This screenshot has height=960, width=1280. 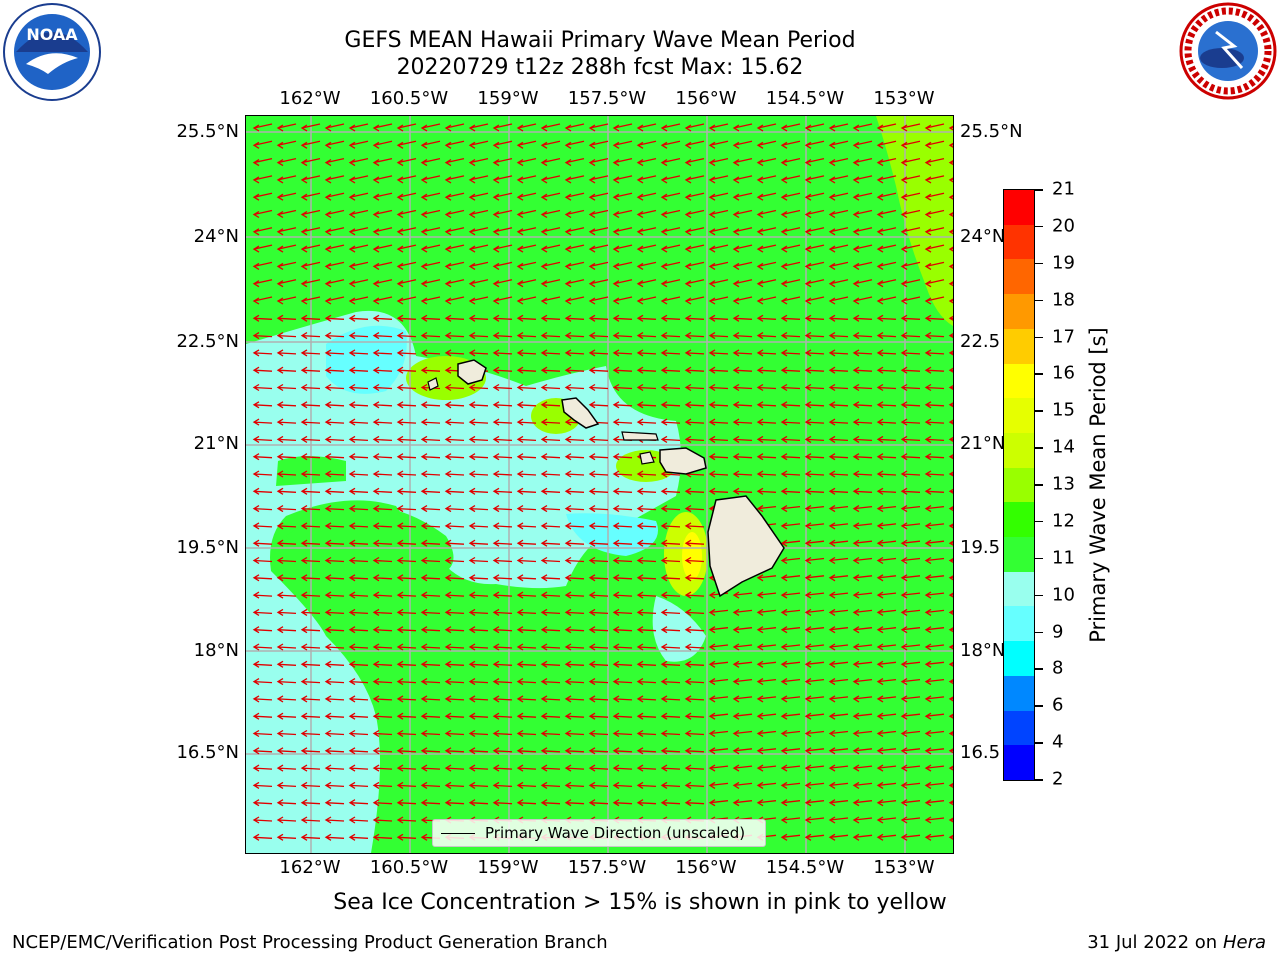 I want to click on colorbar-tick-mark, so click(x=1039, y=558).